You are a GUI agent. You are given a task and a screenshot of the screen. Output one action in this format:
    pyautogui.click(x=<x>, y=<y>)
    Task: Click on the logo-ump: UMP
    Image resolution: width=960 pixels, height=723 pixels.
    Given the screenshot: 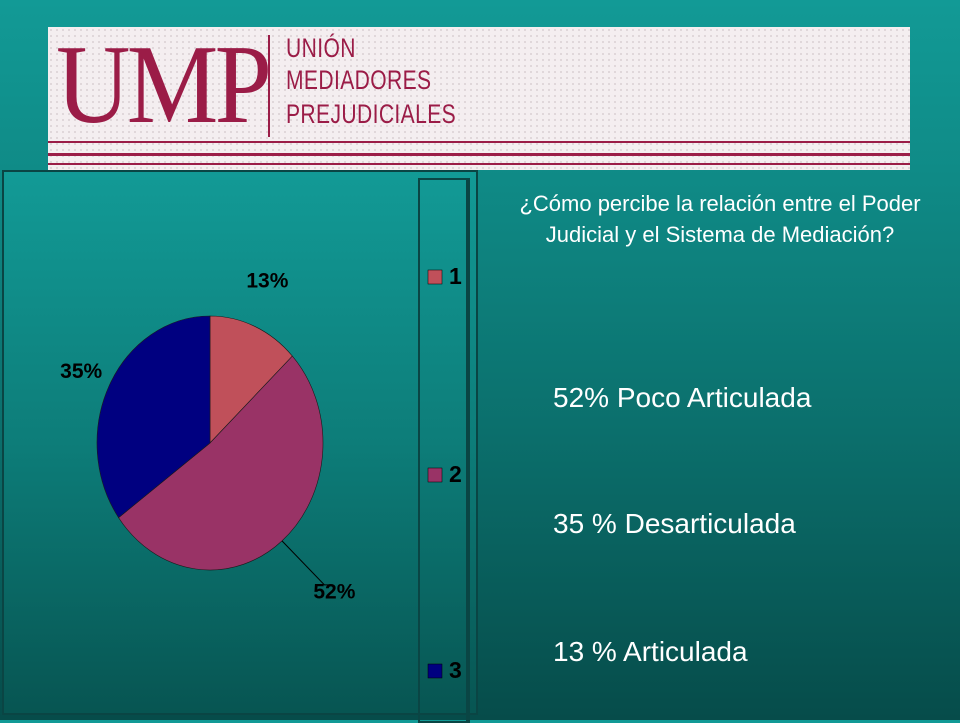 What is the action you would take?
    pyautogui.click(x=164, y=85)
    